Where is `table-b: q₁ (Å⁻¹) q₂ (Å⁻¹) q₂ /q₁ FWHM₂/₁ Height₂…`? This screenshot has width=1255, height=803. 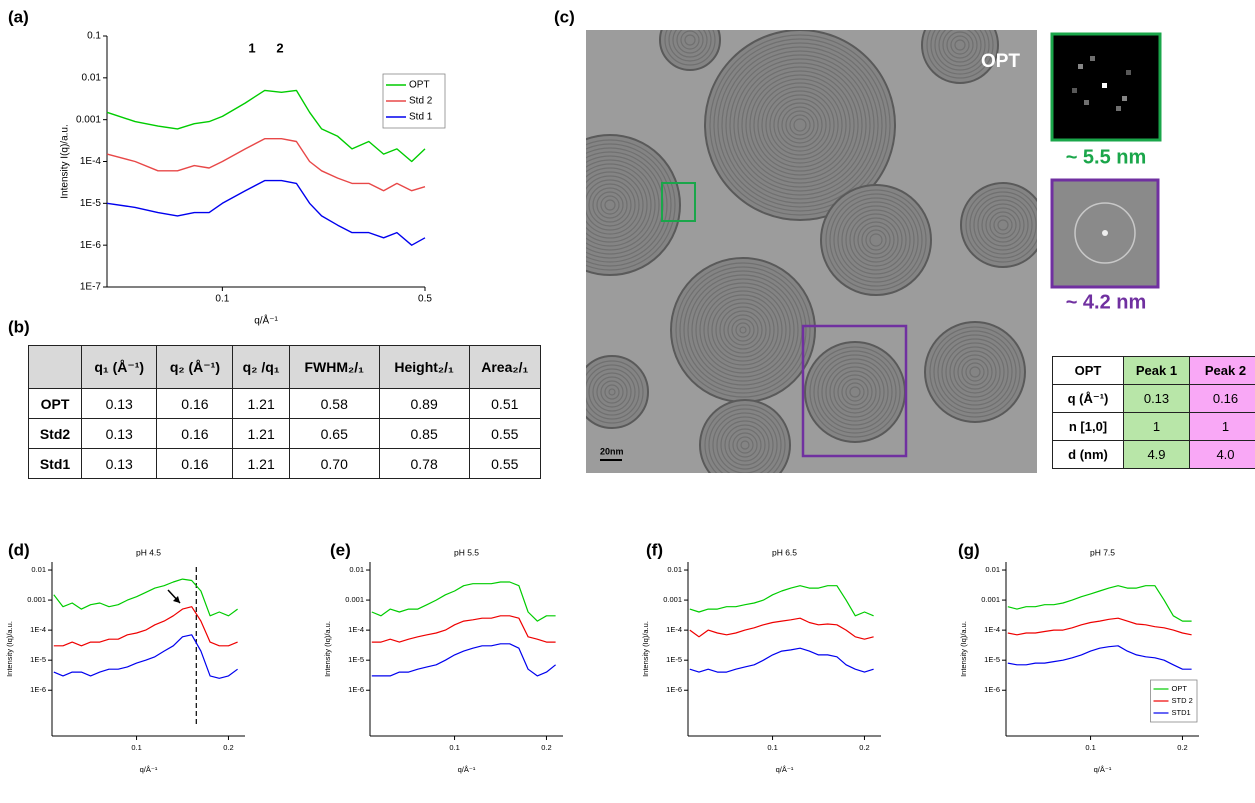
table-b: q₁ (Å⁻¹) q₂ (Å⁻¹) q₂ /q₁ FWHM₂/₁ Height₂… is located at coordinates (285, 412).